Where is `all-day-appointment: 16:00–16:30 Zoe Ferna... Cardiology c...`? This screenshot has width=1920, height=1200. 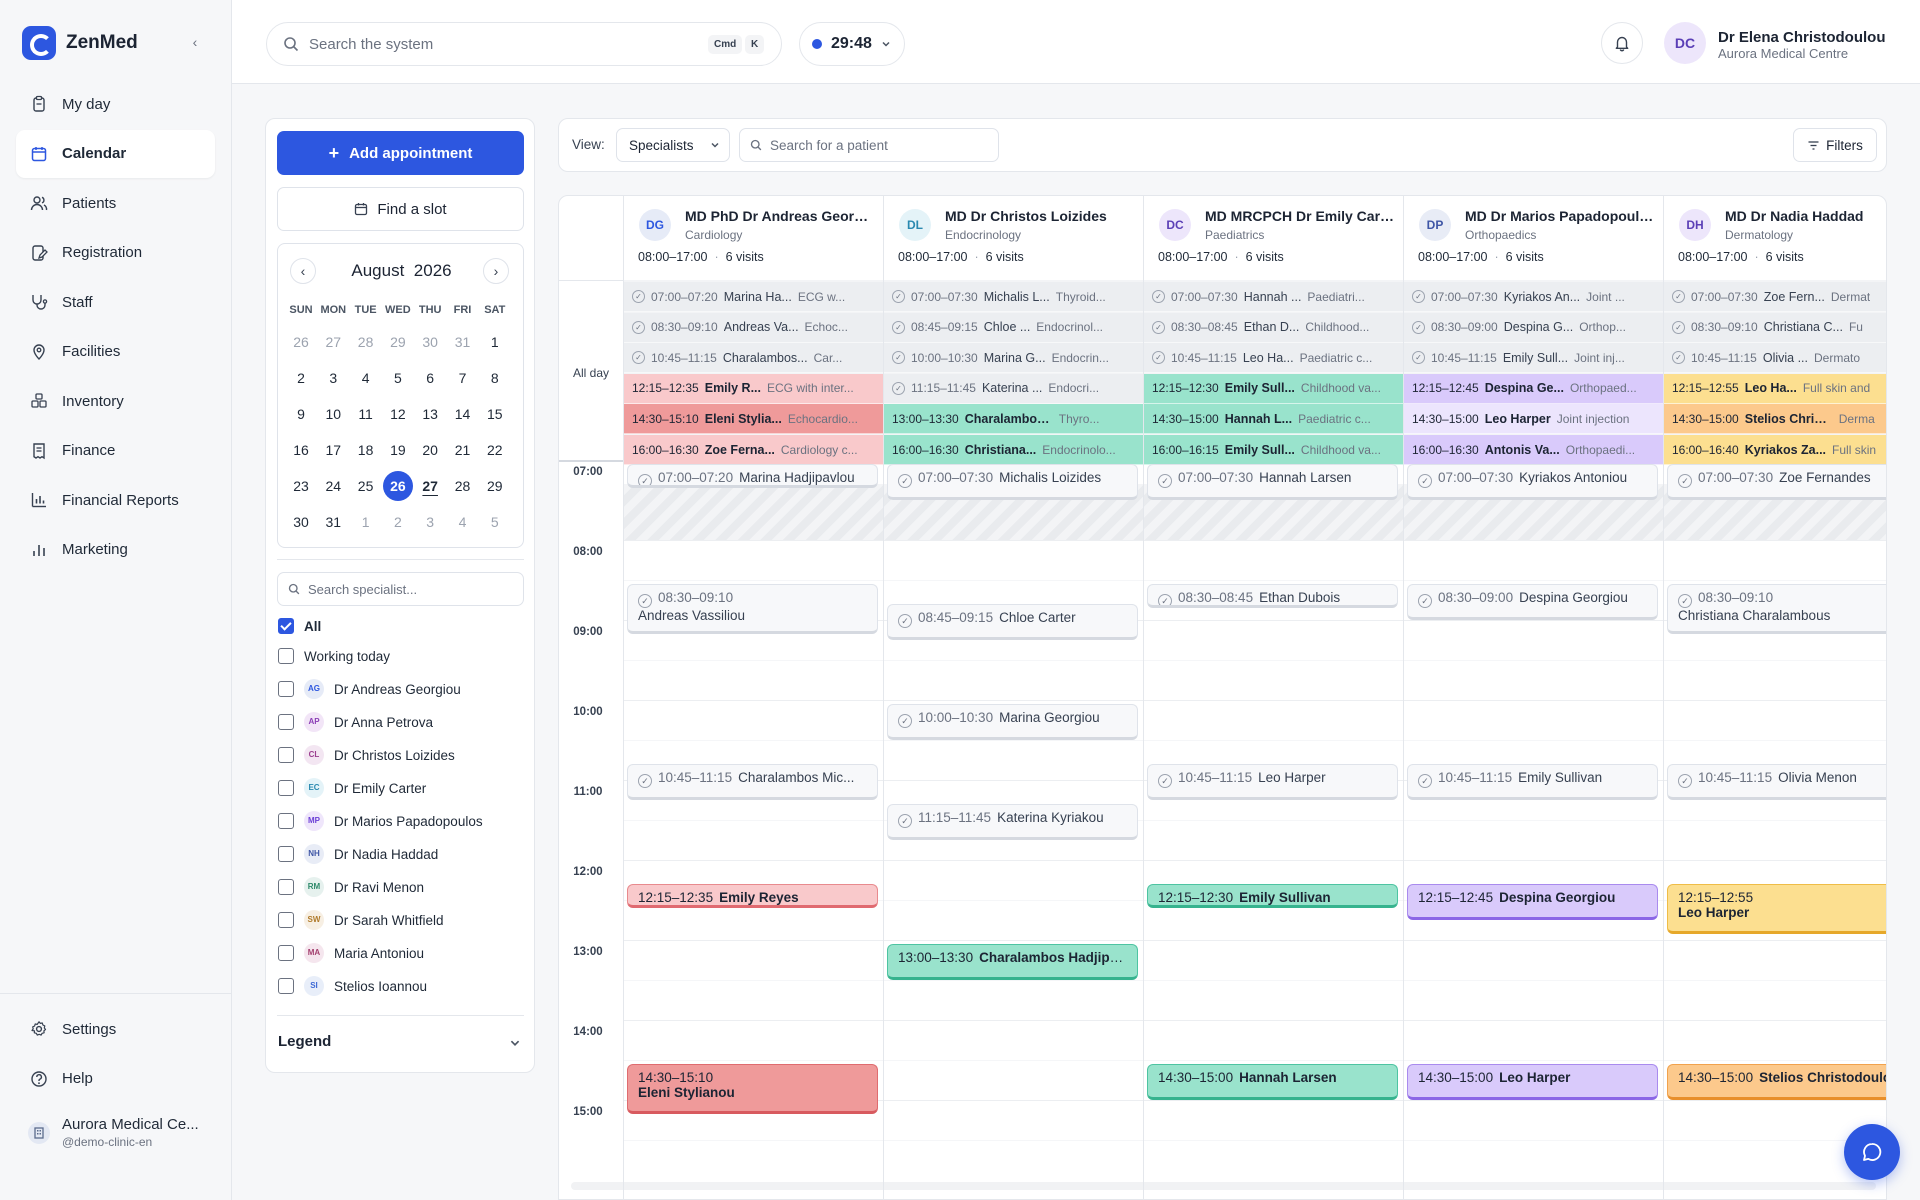 all-day-appointment: 16:00–16:30 Zoe Ferna... Cardiology c... is located at coordinates (753, 450).